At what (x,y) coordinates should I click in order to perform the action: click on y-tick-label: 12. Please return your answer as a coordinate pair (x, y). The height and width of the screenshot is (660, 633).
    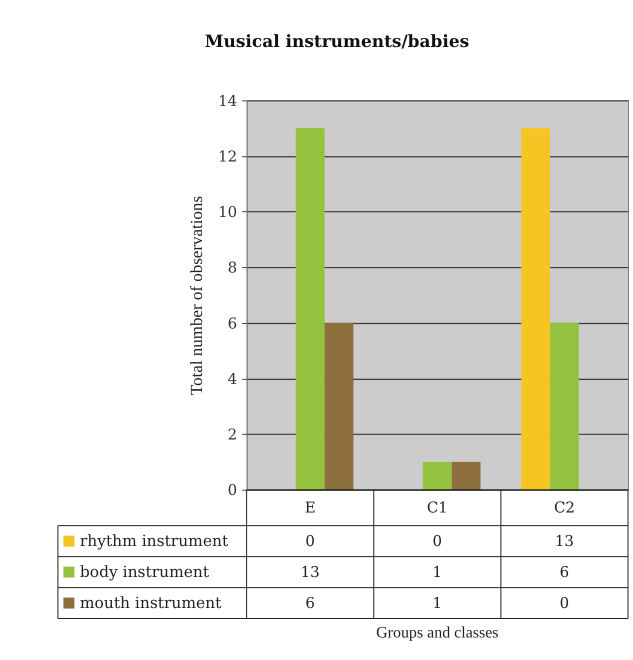
    Looking at the image, I should click on (228, 156).